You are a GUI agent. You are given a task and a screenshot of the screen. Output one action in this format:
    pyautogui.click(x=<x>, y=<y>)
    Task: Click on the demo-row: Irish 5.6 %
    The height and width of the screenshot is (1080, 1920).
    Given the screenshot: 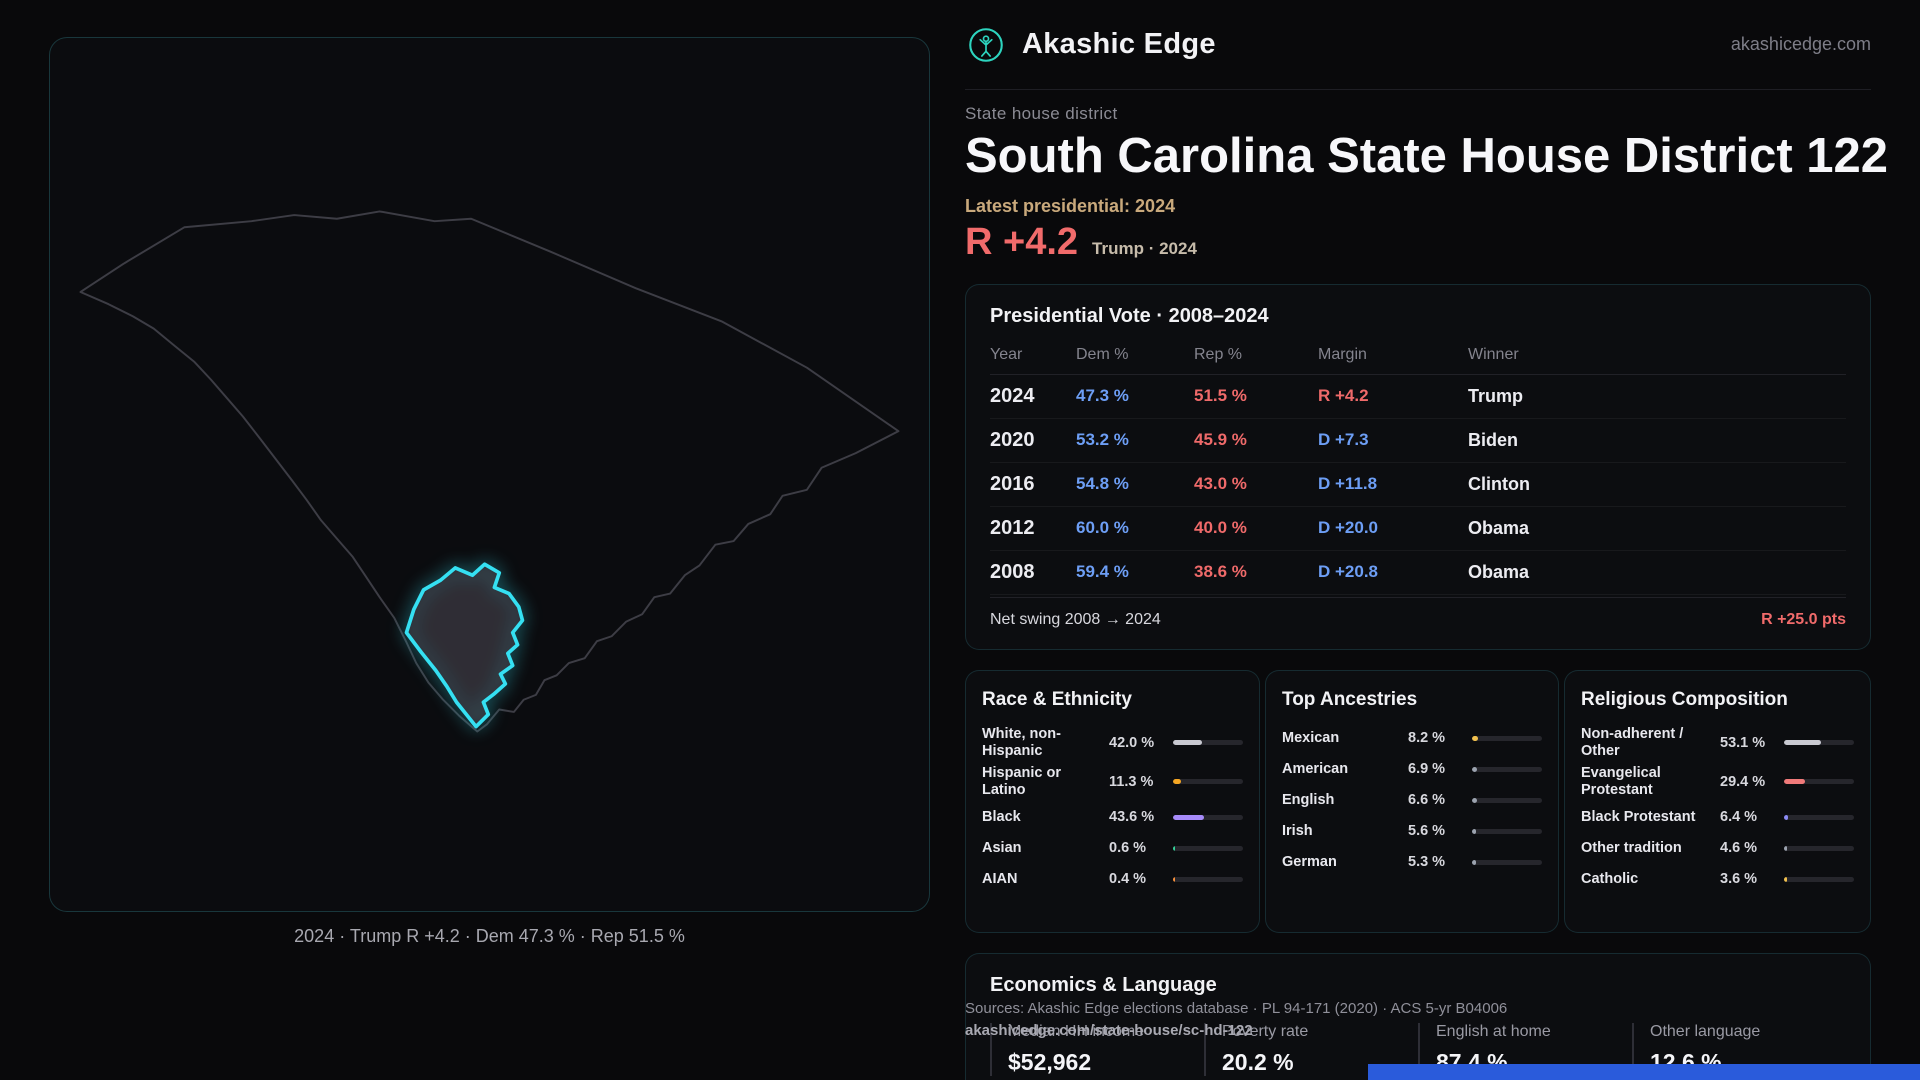 What is the action you would take?
    pyautogui.click(x=1412, y=831)
    